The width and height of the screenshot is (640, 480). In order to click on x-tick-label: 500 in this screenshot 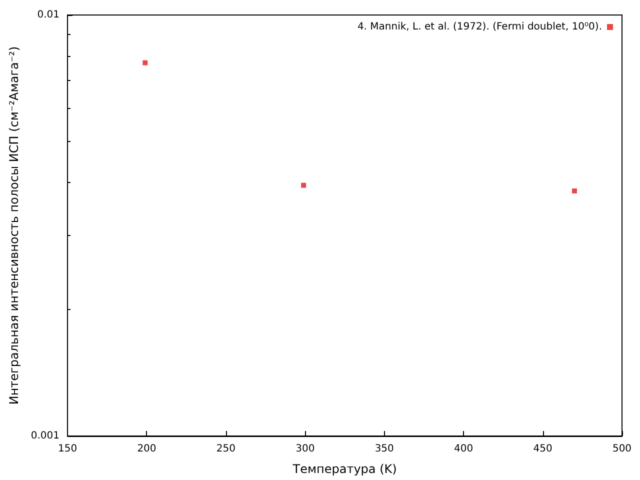, I will do `click(622, 449)`.